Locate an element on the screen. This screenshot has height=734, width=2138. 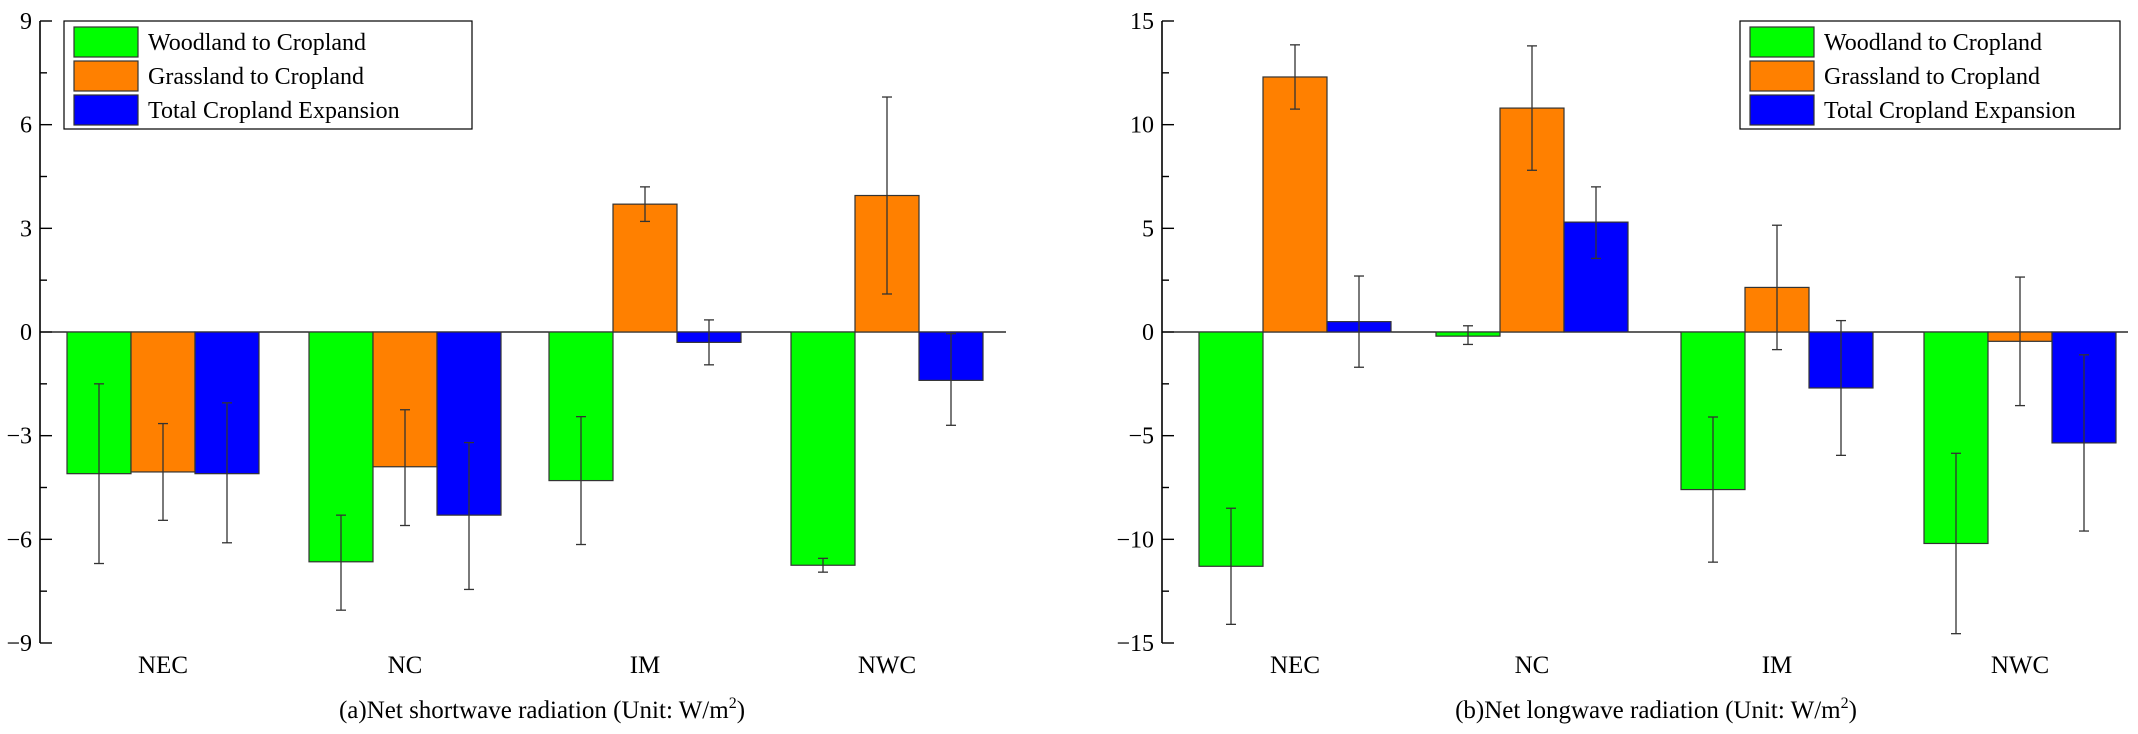
y-tick-label: 3 is located at coordinates (26, 229).